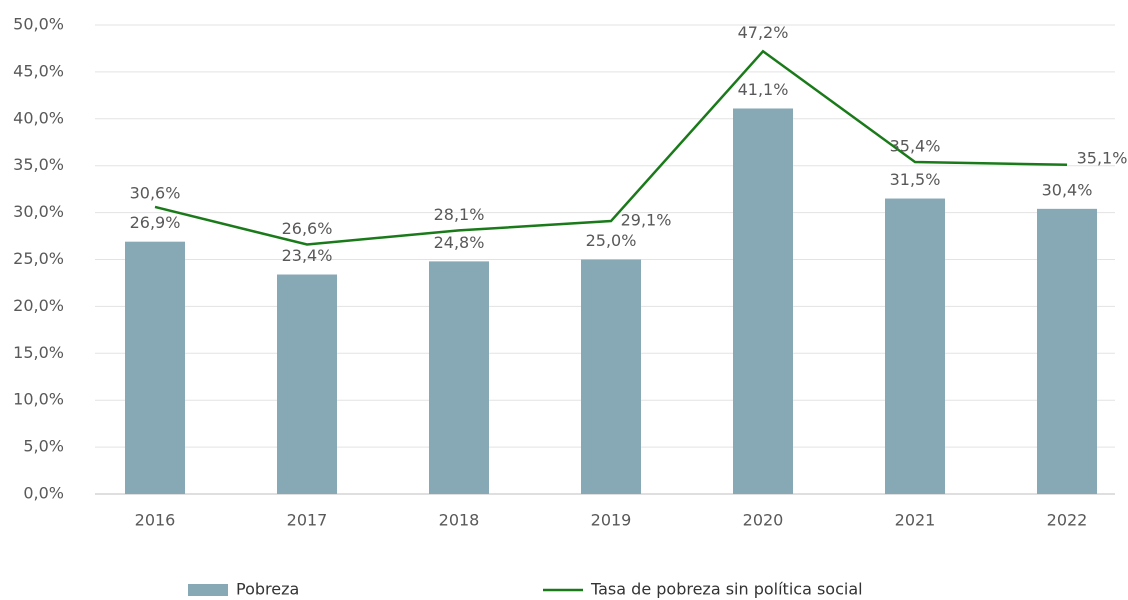 The image size is (1128, 600). What do you see at coordinates (38, 352) in the screenshot?
I see `y-tick-label: 15,0%` at bounding box center [38, 352].